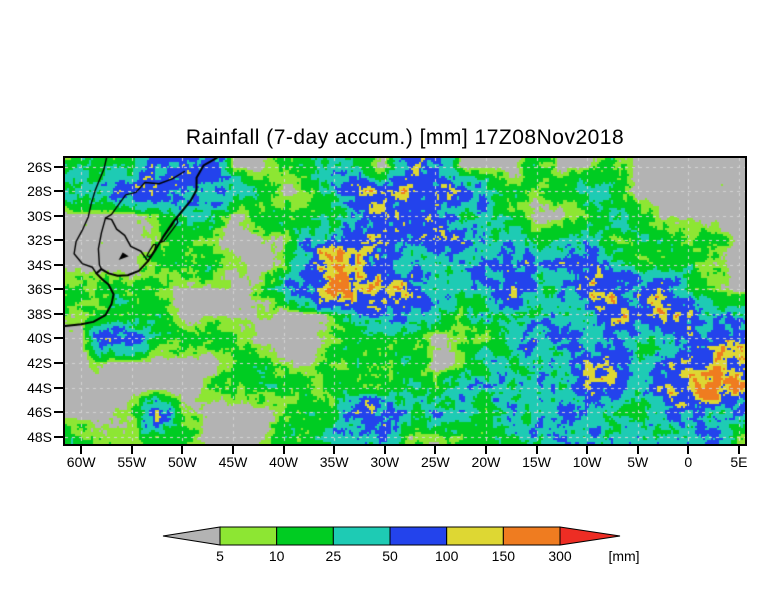  What do you see at coordinates (486, 462) in the screenshot?
I see `x-tick-label: 20W` at bounding box center [486, 462].